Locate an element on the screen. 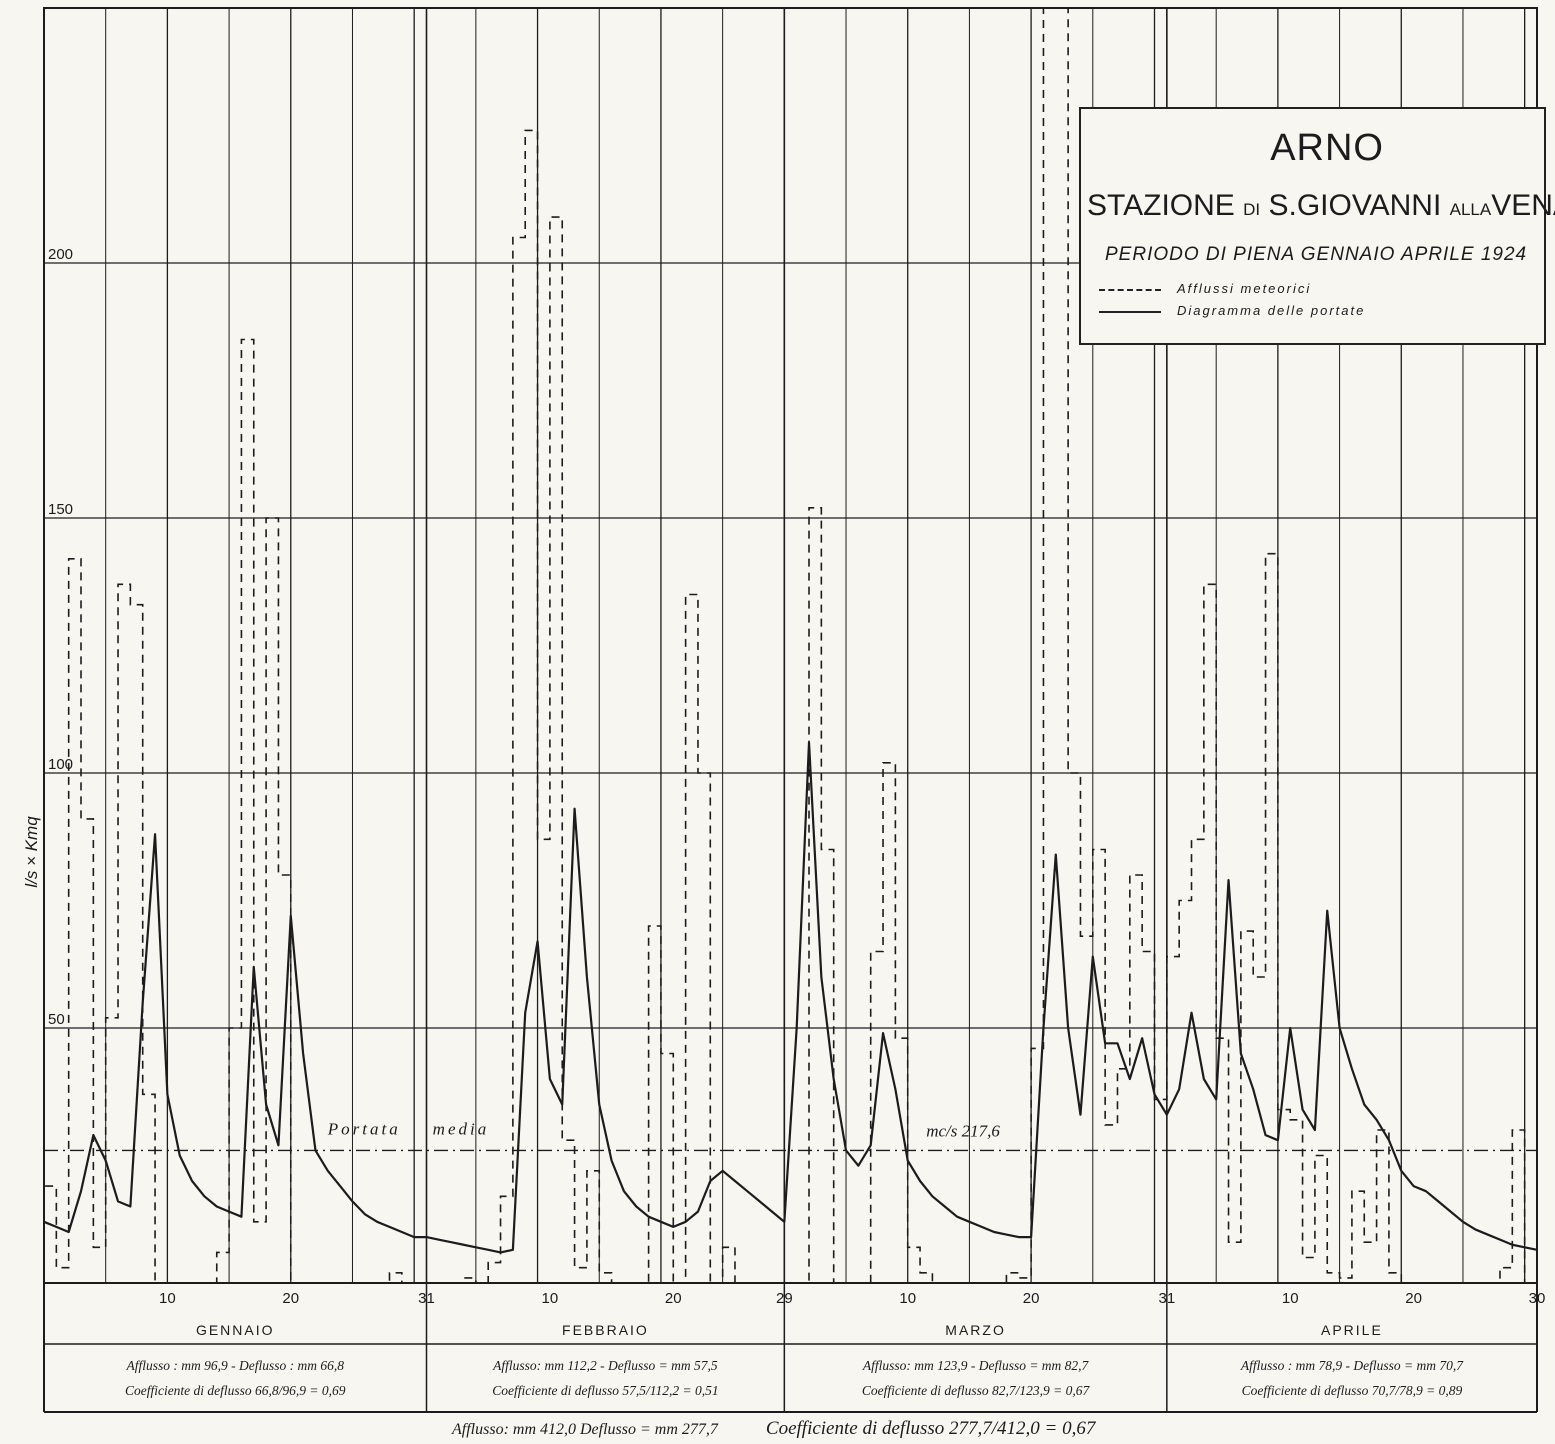 This screenshot has height=1444, width=1555. legend-flow-label: Diagramma delle portate is located at coordinates (1271, 310).